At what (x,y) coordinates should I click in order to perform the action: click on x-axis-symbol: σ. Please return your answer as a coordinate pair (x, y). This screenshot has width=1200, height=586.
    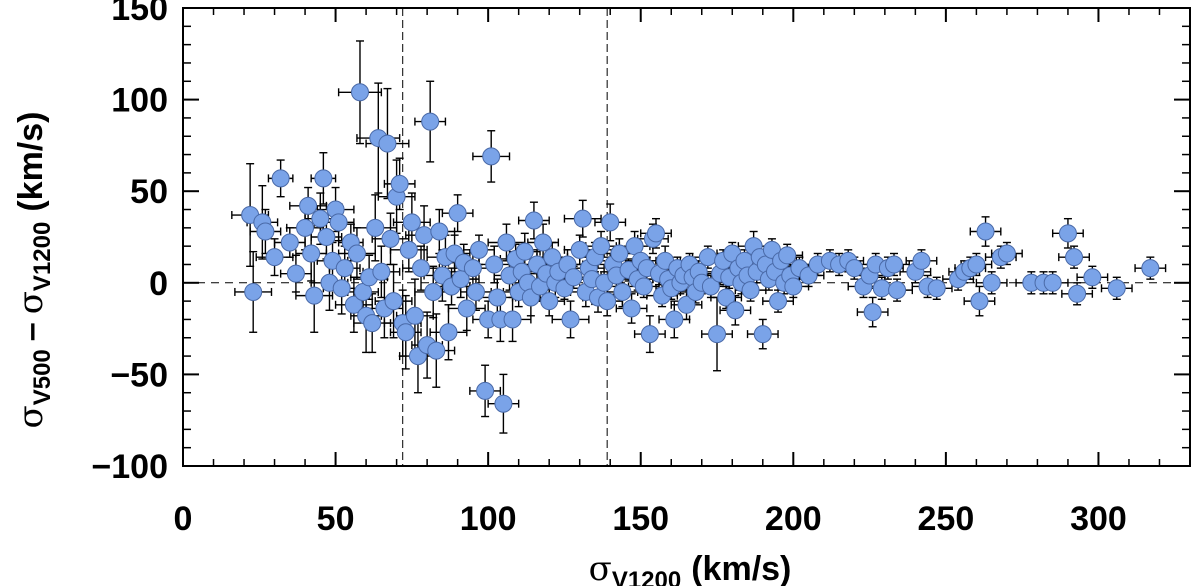
    Looking at the image, I should click on (600, 567).